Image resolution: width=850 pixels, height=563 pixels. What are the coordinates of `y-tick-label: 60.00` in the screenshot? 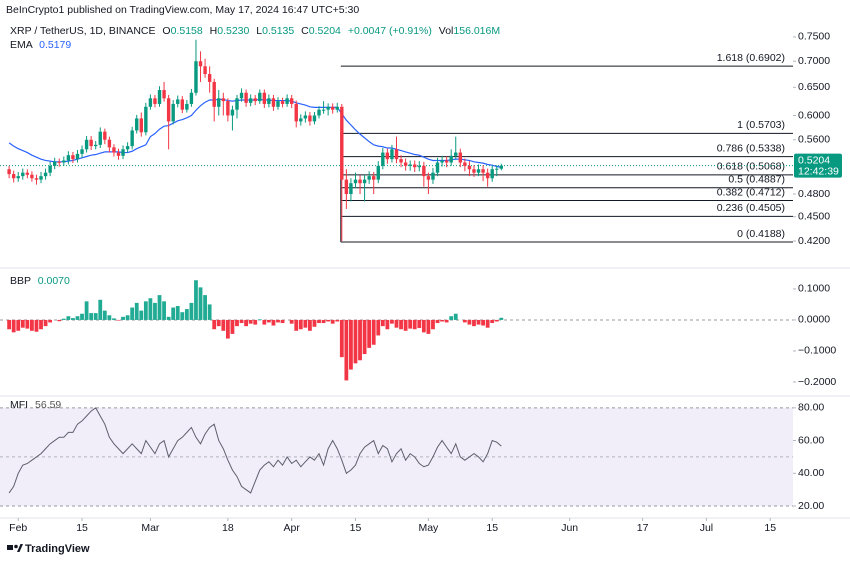 It's located at (811, 440).